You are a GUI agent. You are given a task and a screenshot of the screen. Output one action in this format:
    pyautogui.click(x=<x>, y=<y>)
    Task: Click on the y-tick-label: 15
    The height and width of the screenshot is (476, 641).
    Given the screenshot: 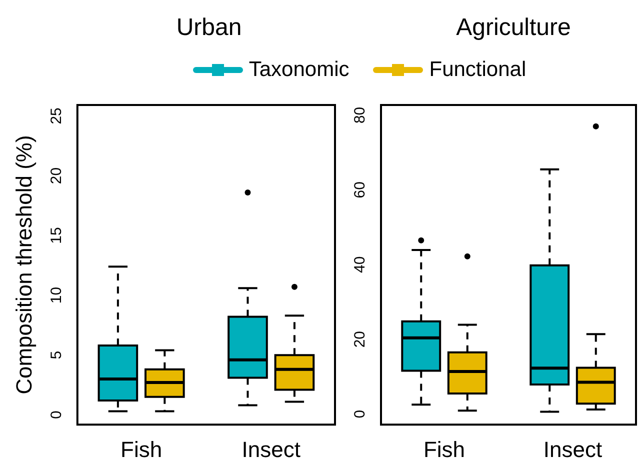 What is the action you would take?
    pyautogui.click(x=57, y=235)
    